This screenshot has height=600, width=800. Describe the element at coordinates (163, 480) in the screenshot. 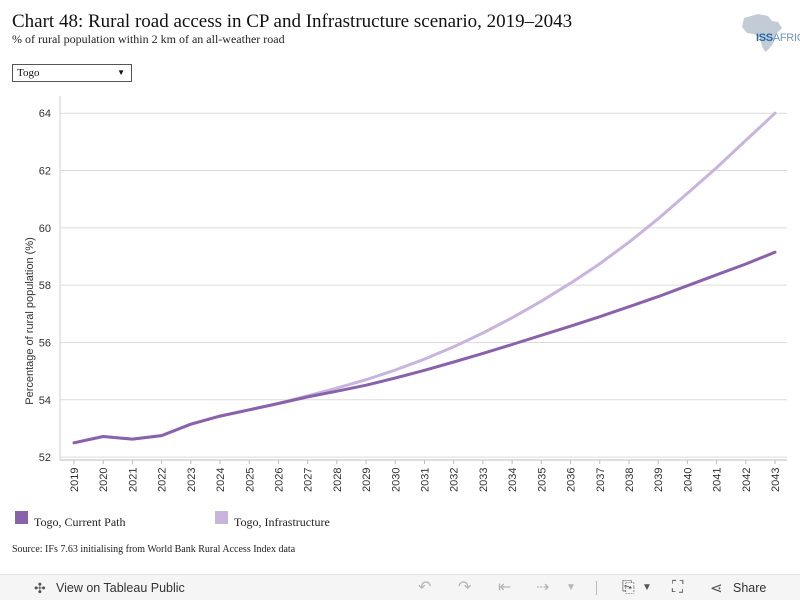

I see `x-tick-label: 2022` at that location.